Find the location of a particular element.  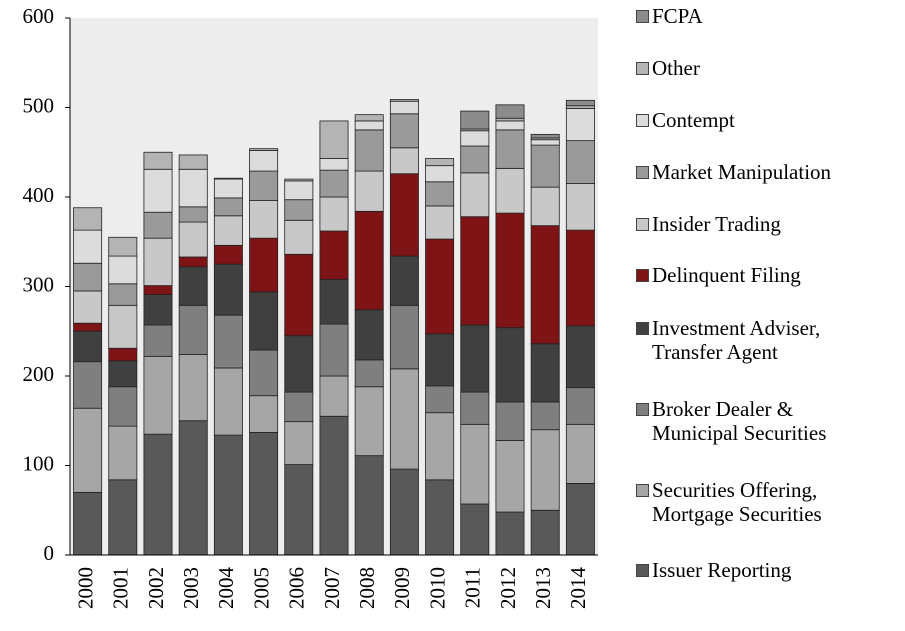

x-tick-label: 2001 is located at coordinates (121, 588).